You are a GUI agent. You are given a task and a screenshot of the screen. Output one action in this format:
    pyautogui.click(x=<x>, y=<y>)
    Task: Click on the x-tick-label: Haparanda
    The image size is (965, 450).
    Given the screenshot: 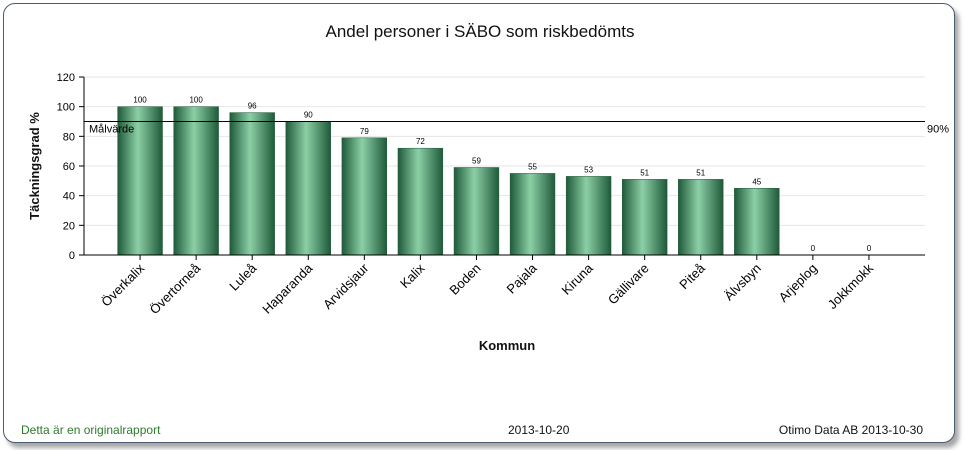 What is the action you would take?
    pyautogui.click(x=287, y=288)
    